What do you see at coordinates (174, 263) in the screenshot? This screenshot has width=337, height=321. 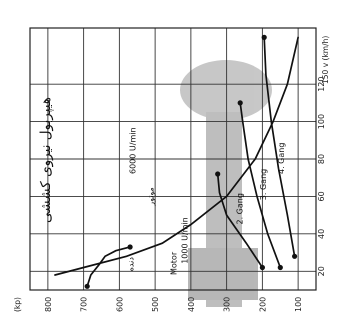 I see `annotation-label: Motor` at bounding box center [174, 263].